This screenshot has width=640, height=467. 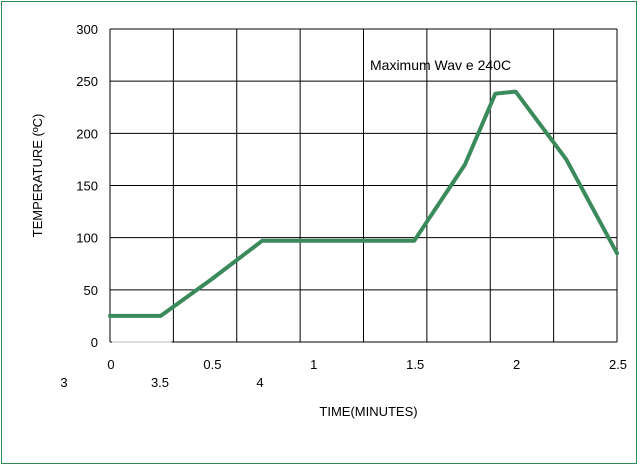 I want to click on y-tick-label: 150, so click(x=87, y=186).